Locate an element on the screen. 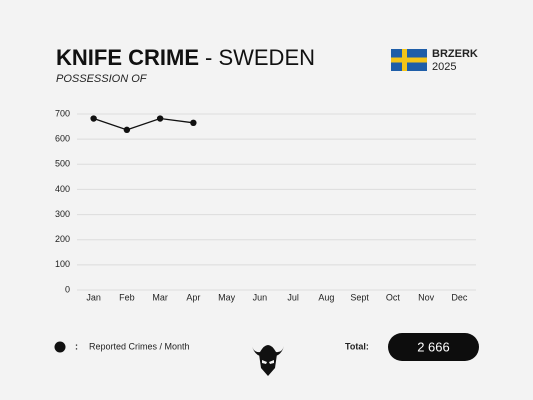  x-tick-label: Jun is located at coordinates (260, 297).